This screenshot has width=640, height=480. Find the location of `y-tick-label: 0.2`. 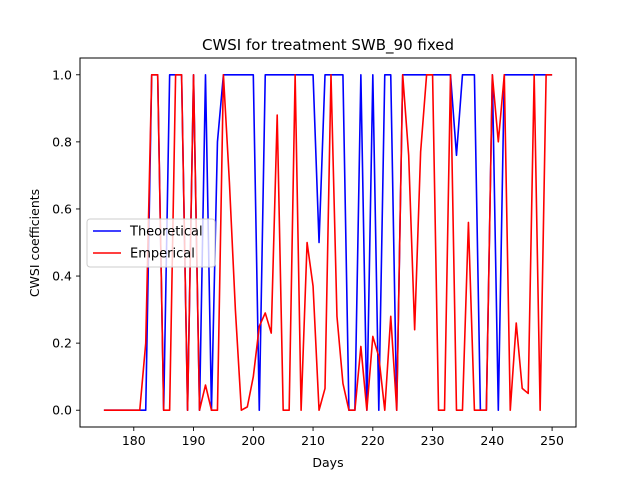

y-tick-label: 0.2 is located at coordinates (62, 343).